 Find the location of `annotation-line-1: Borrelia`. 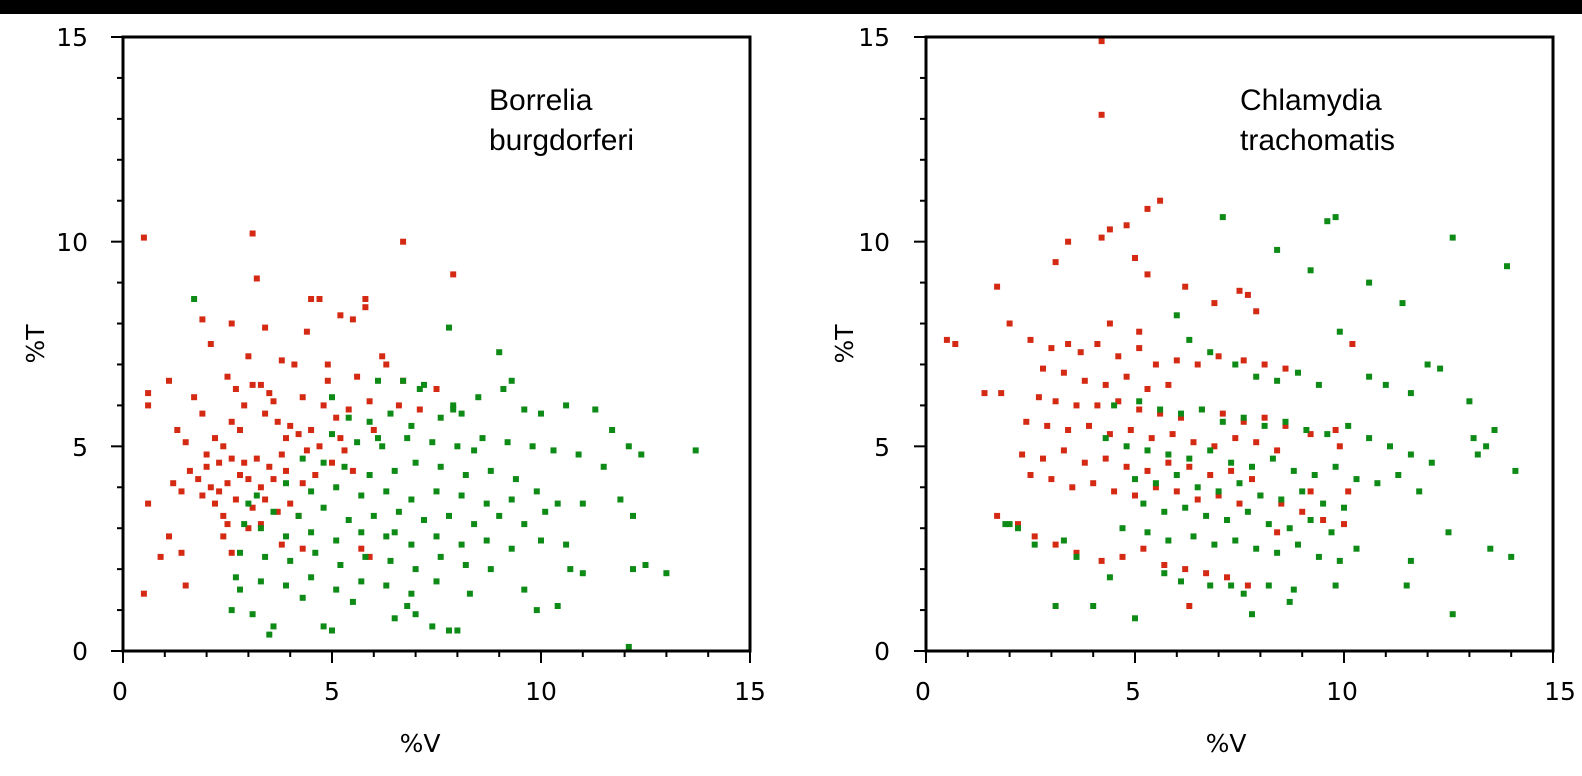

annotation-line-1: Borrelia is located at coordinates (541, 100).